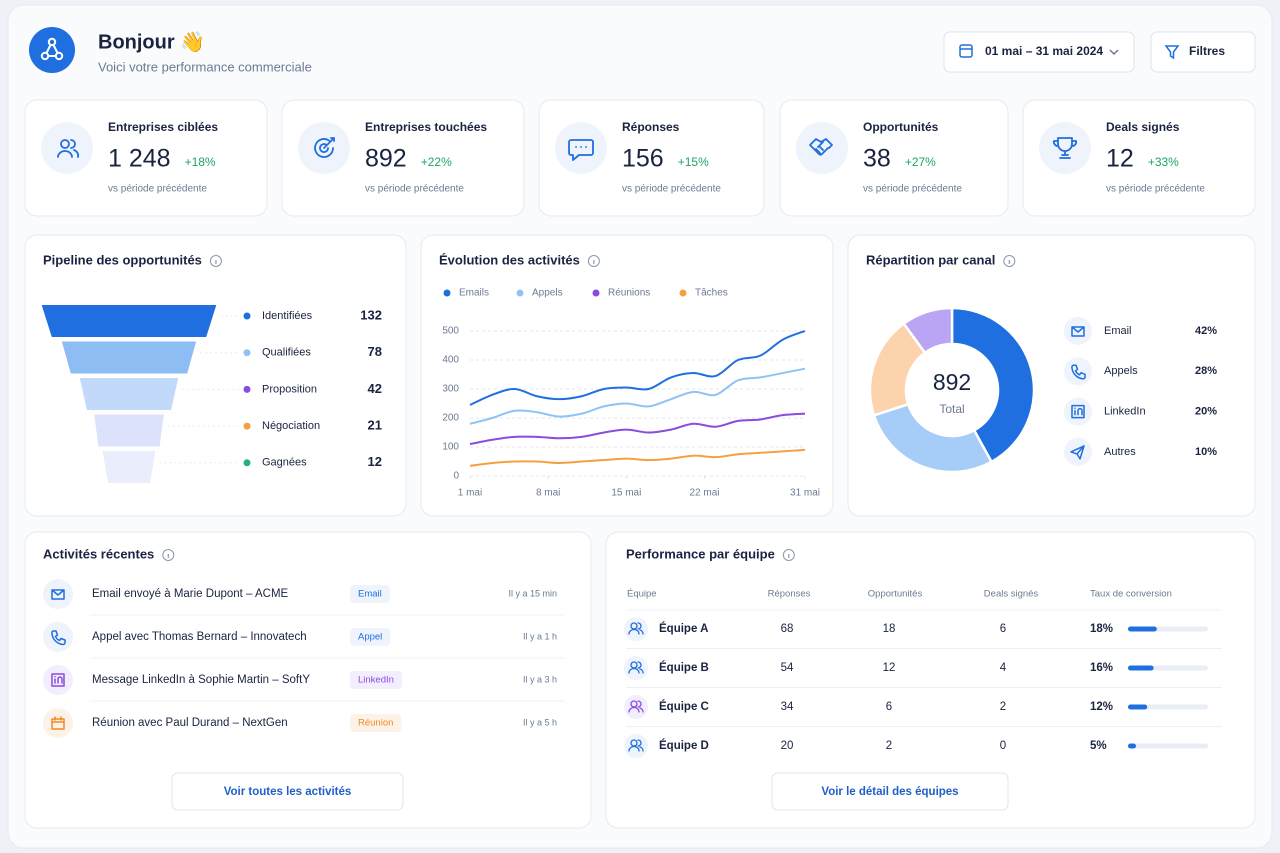 The image size is (1280, 853). Describe the element at coordinates (1206, 331) in the screenshot. I see `legend-value: 42%` at that location.